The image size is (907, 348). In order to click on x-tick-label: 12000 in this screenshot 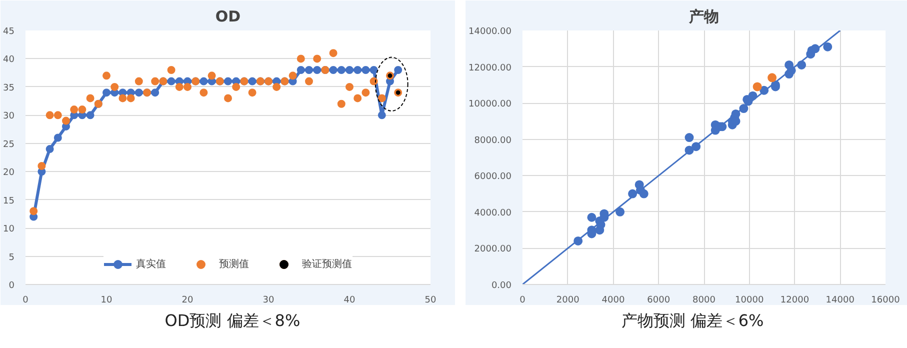, I will do `click(795, 301)`.